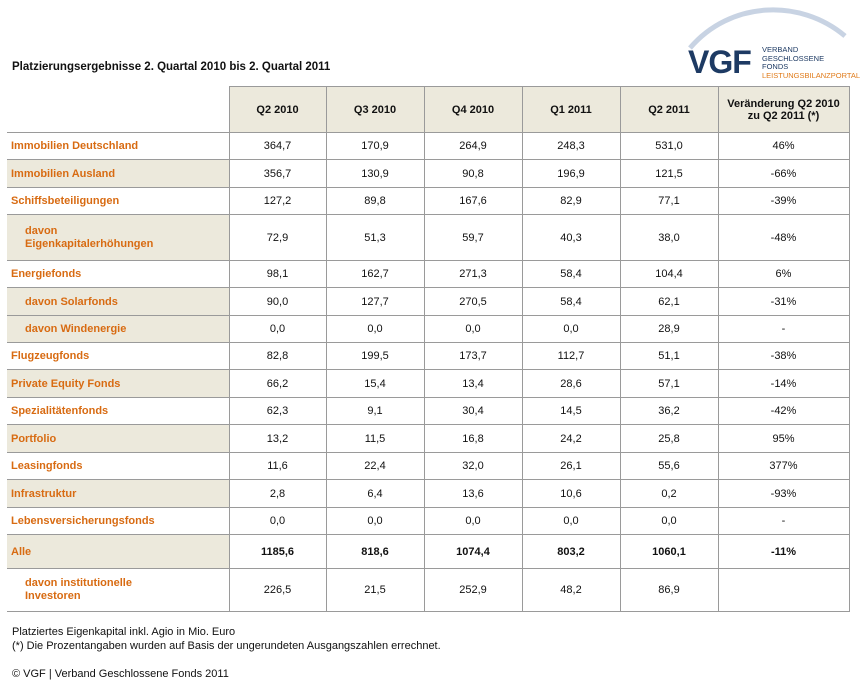  I want to click on table-cell: 24,2, so click(571, 438).